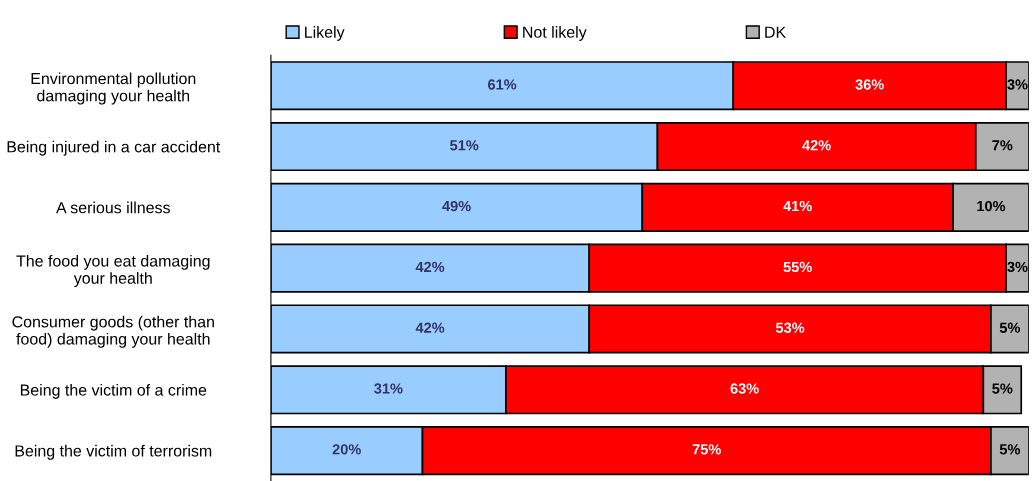 This screenshot has height=481, width=1034. I want to click on y-tick-label: Being the victim of terrorism, so click(113, 452).